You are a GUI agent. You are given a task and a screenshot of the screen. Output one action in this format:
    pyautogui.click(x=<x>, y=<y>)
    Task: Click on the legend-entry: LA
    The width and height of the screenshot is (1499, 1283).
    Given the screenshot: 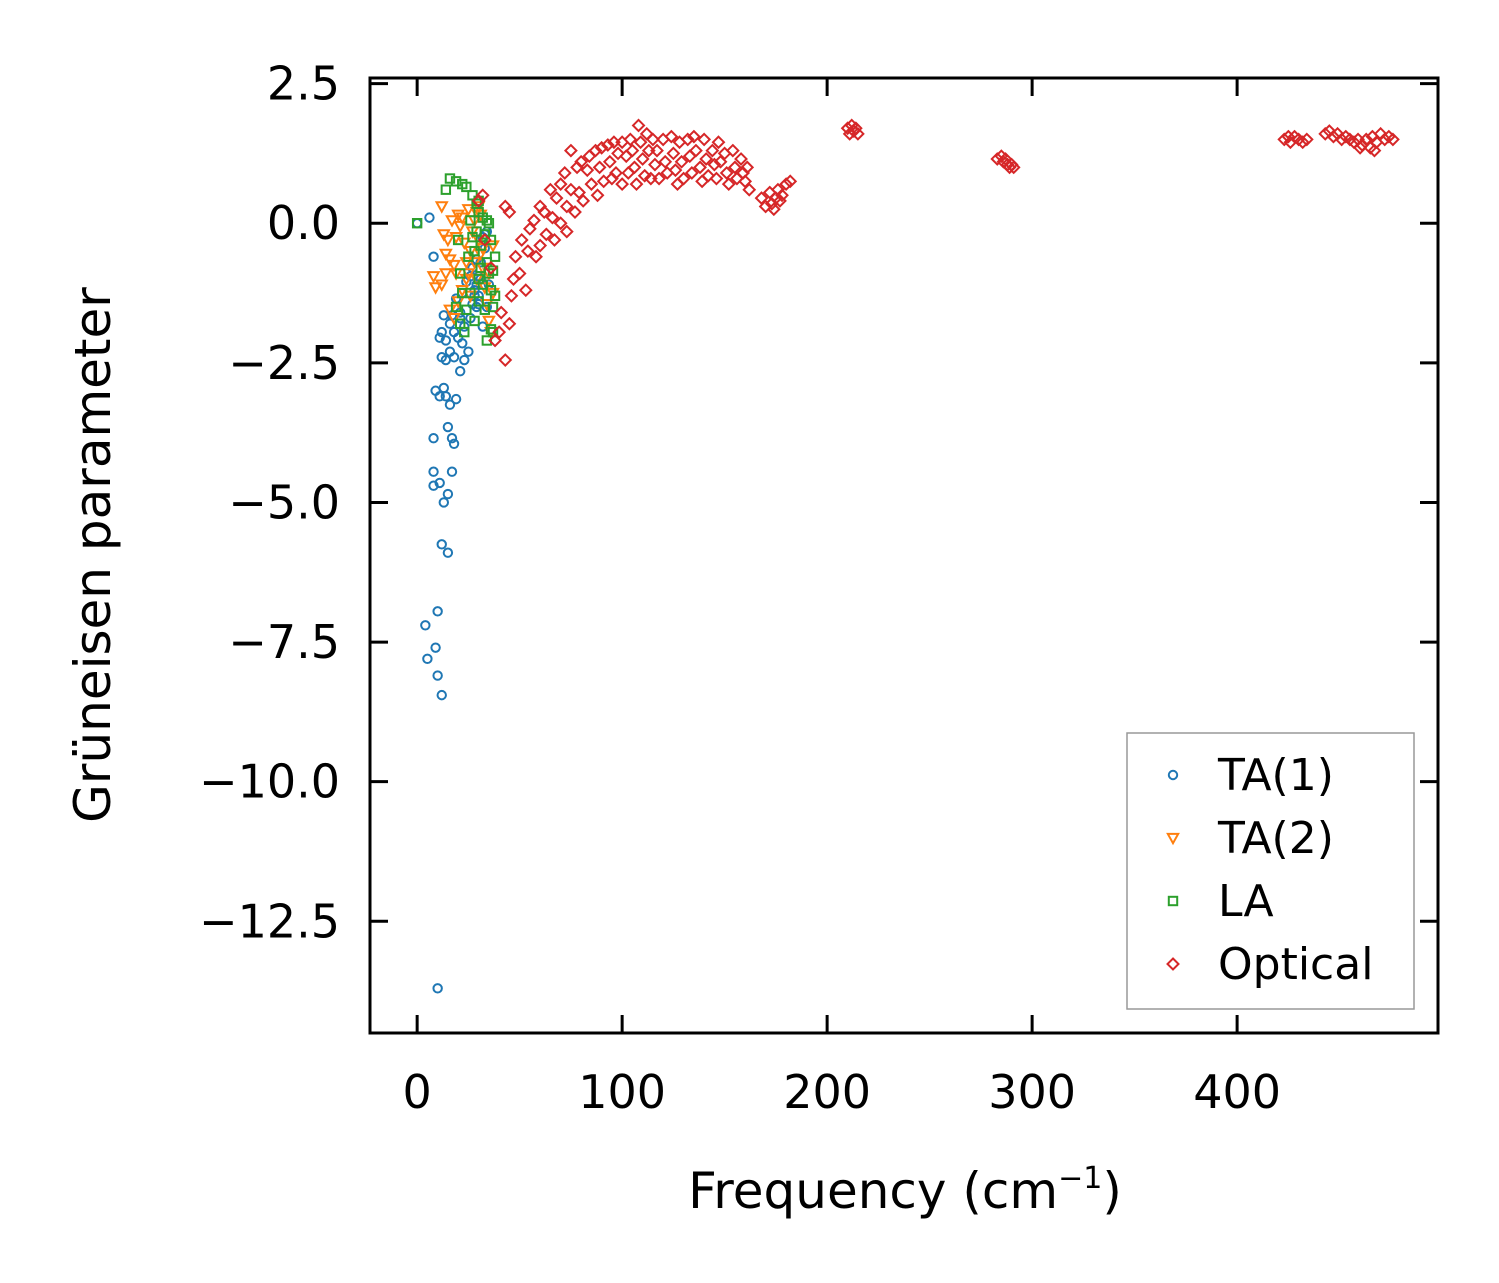 What is the action you would take?
    pyautogui.click(x=1220, y=901)
    